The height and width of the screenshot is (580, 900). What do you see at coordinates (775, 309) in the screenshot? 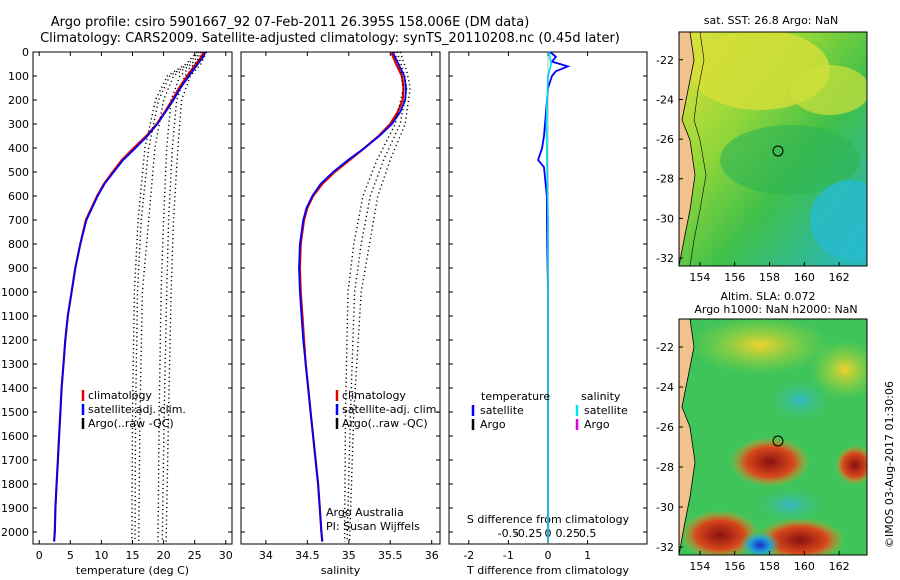
I see `map-subtitle: Argo h1000: NaN h2000: NaN` at bounding box center [775, 309].